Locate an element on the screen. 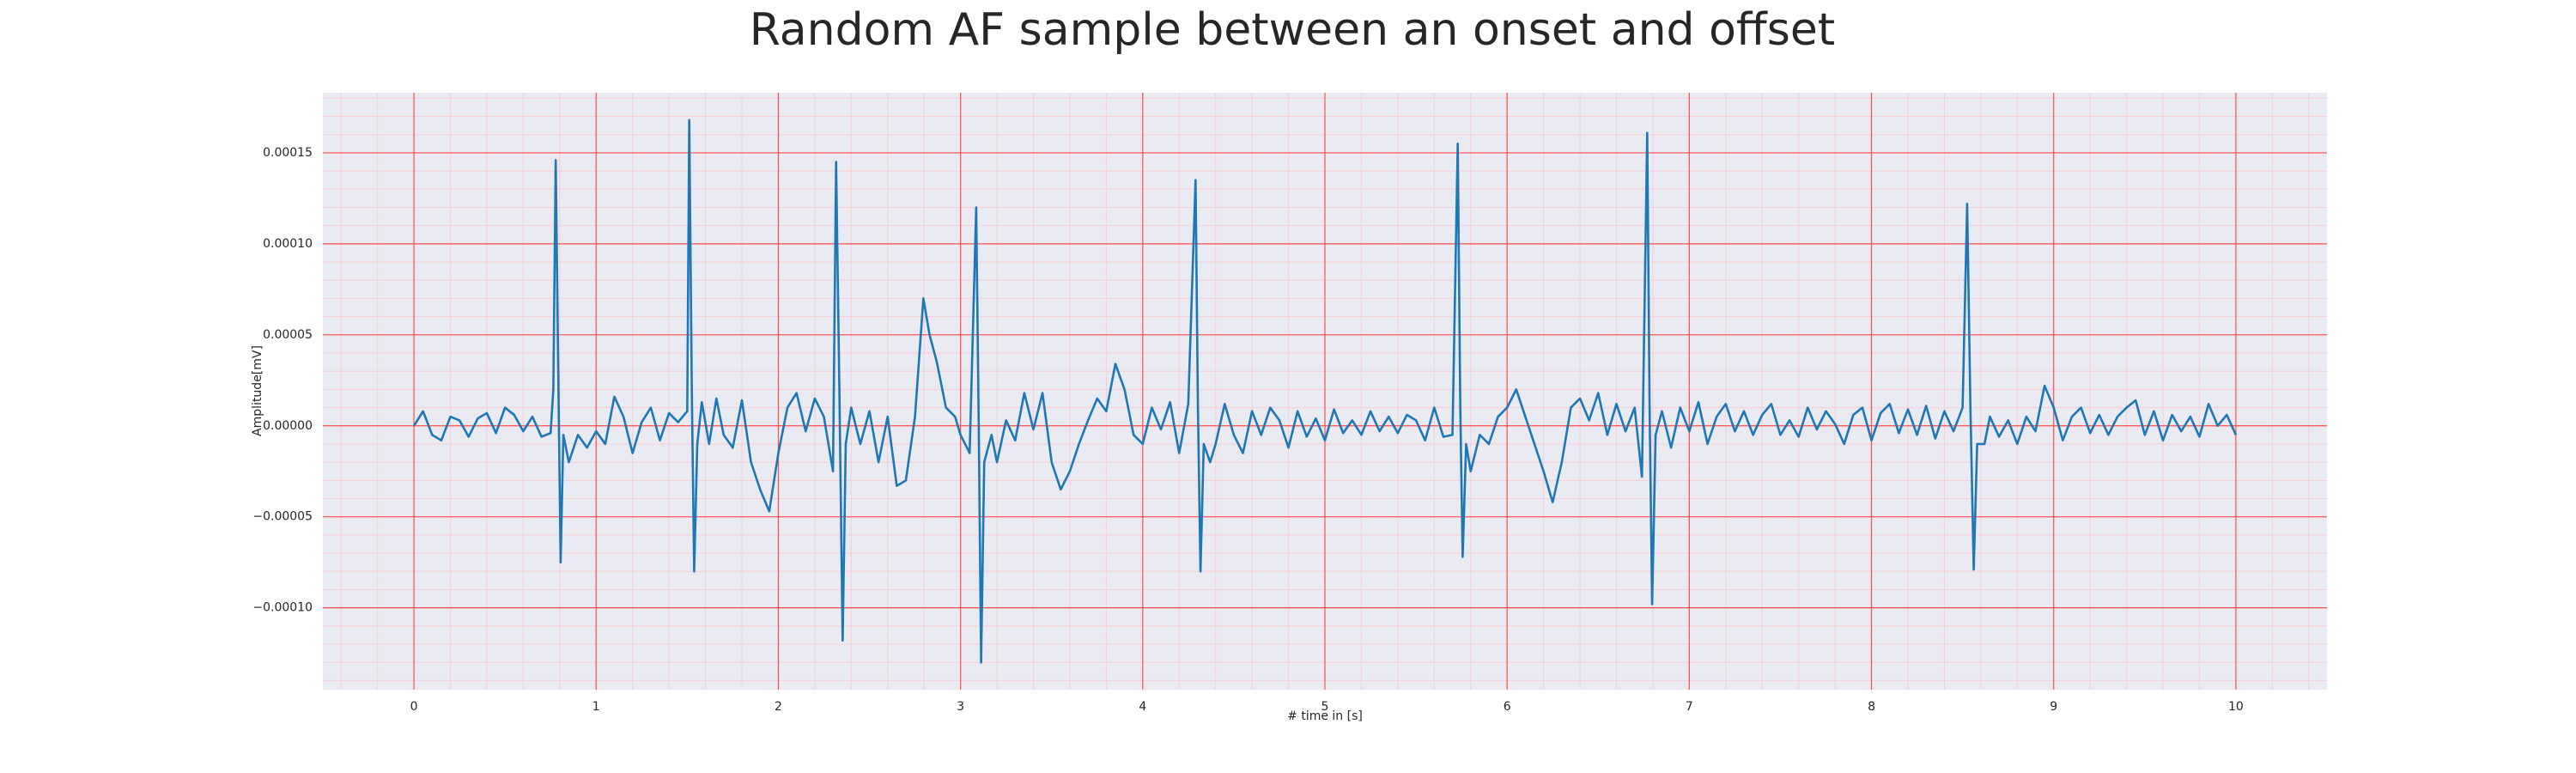 The width and height of the screenshot is (2576, 773). x-tick-label: 3 is located at coordinates (961, 707).